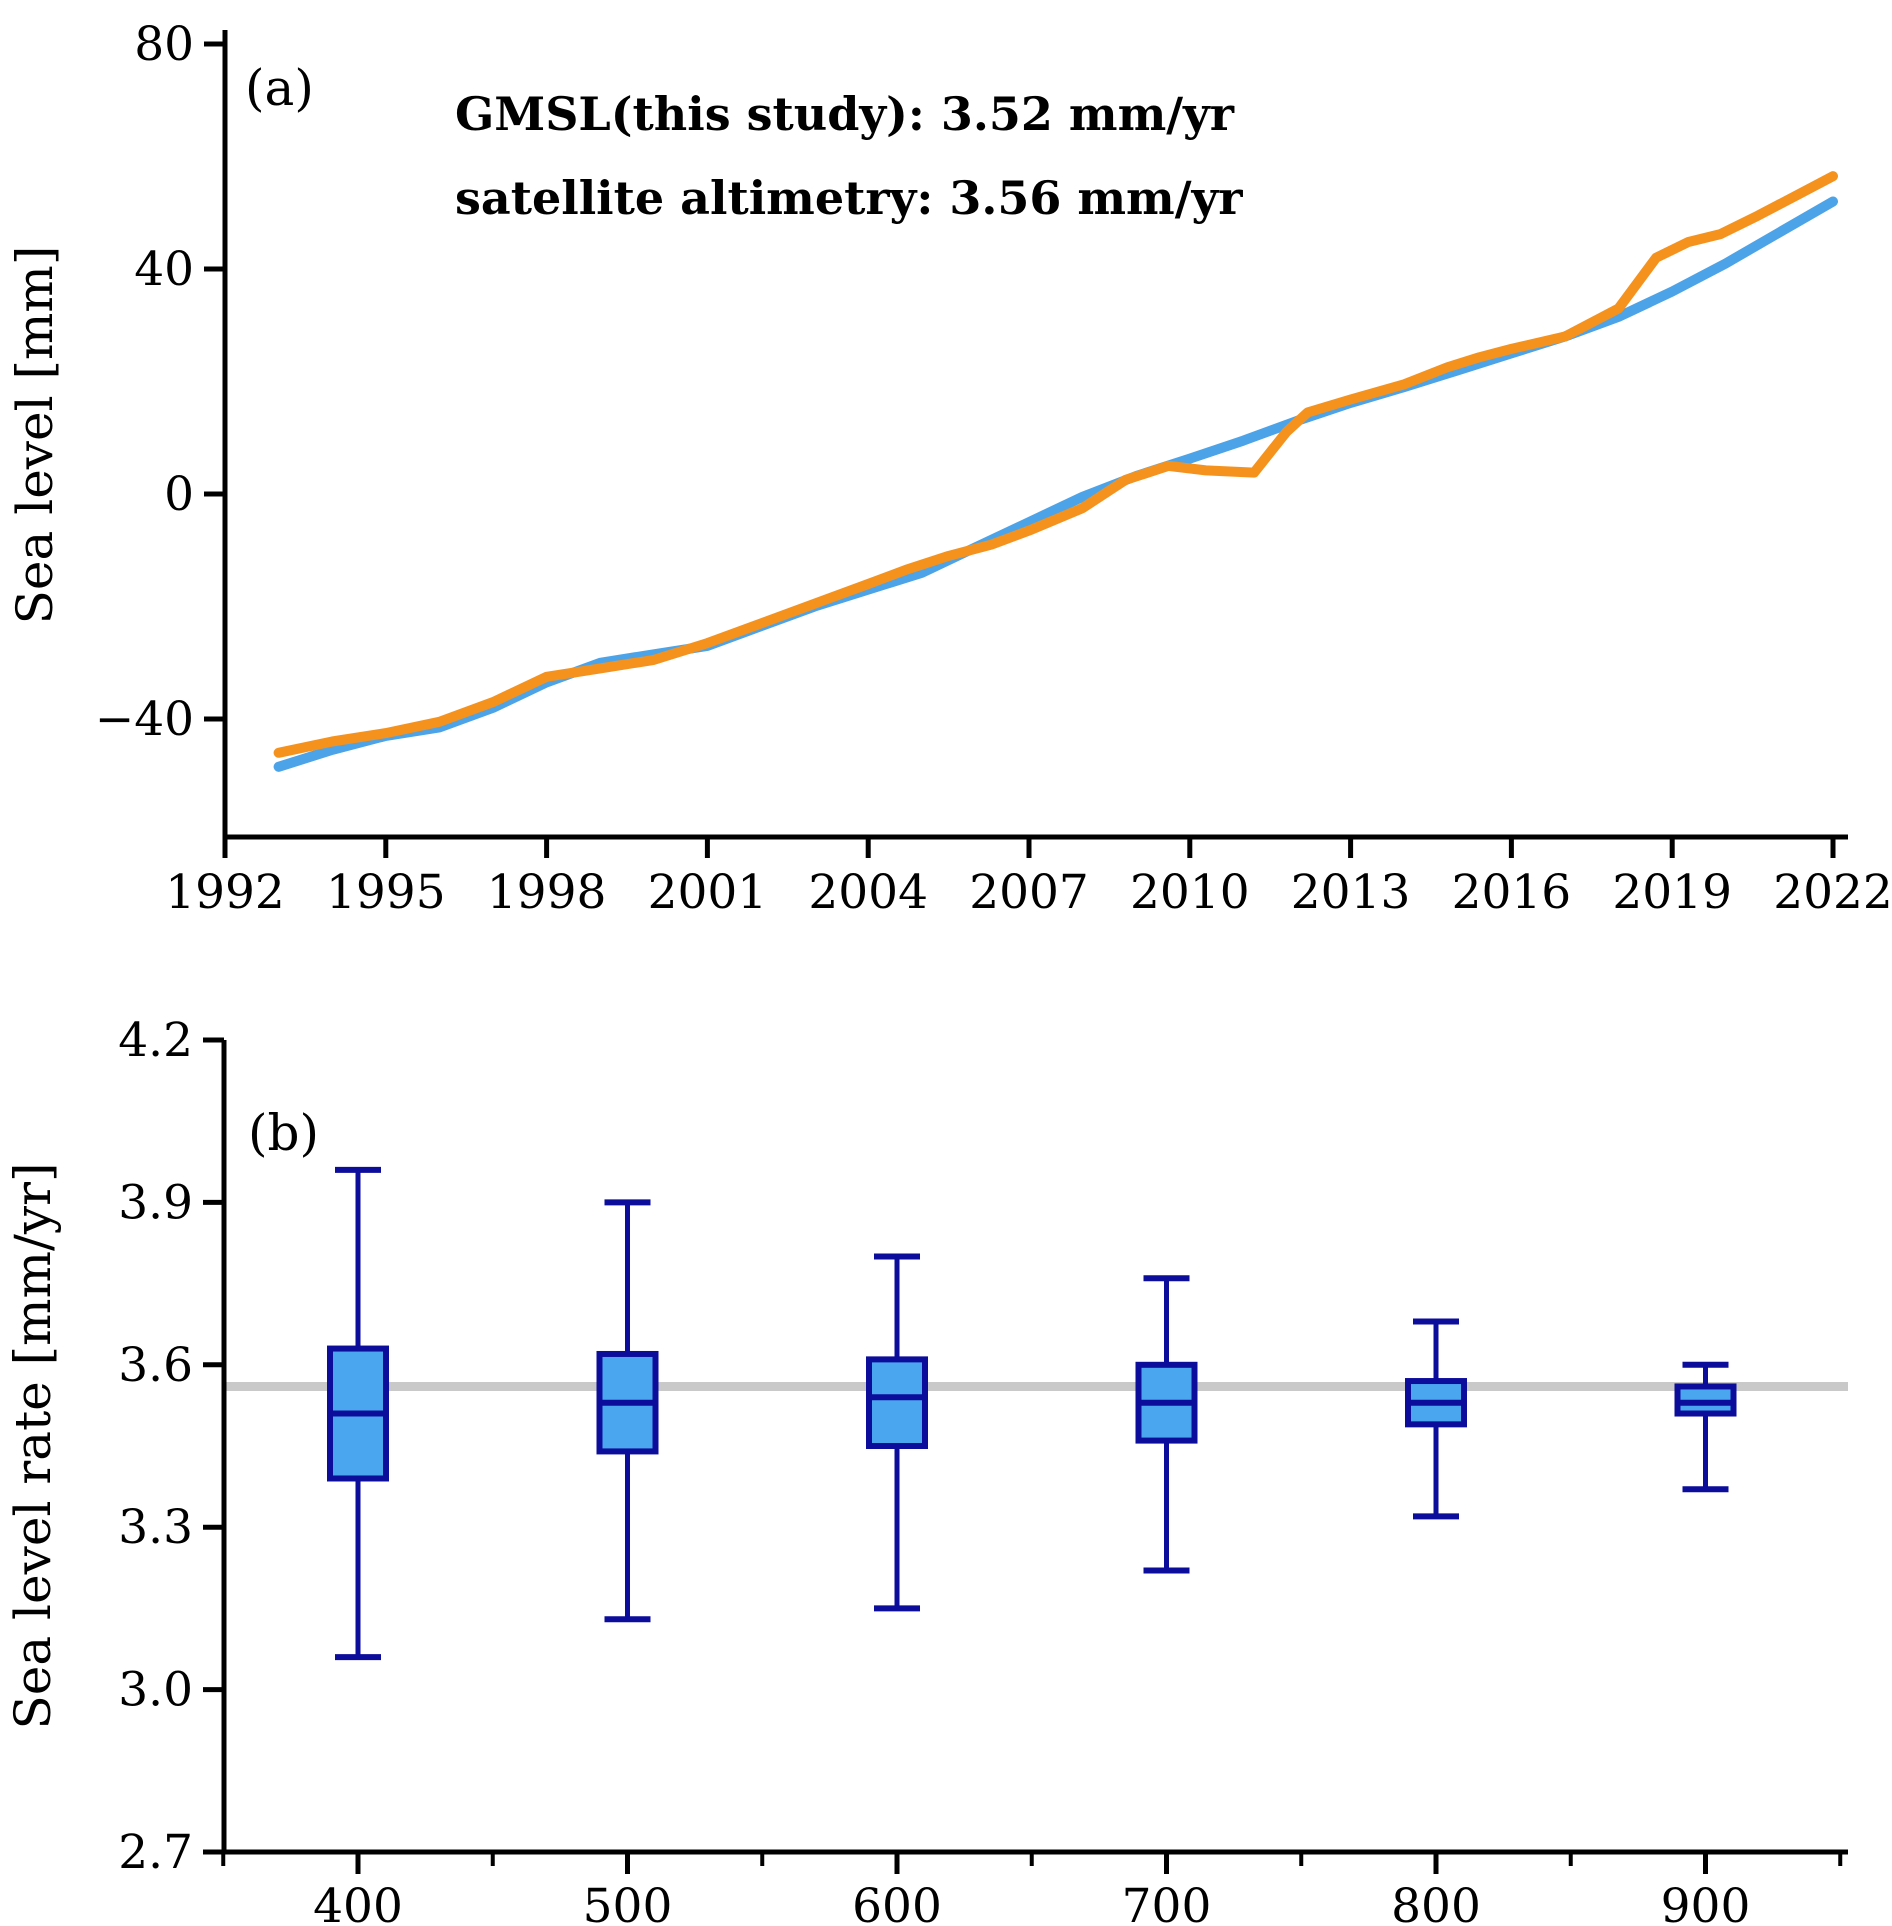  I want to click on x-tick-label: 900, so click(1706, 1902).